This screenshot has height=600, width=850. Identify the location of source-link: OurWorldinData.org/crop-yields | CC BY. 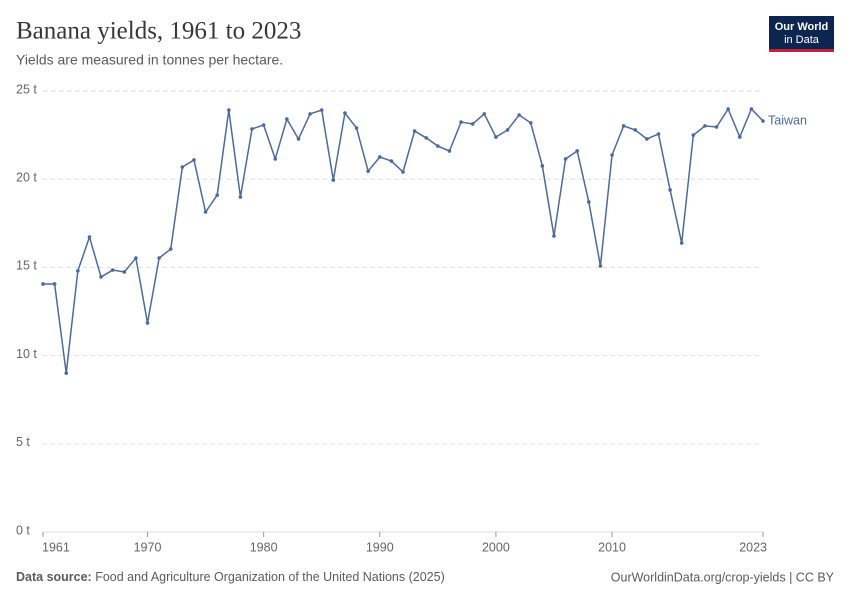
(723, 577).